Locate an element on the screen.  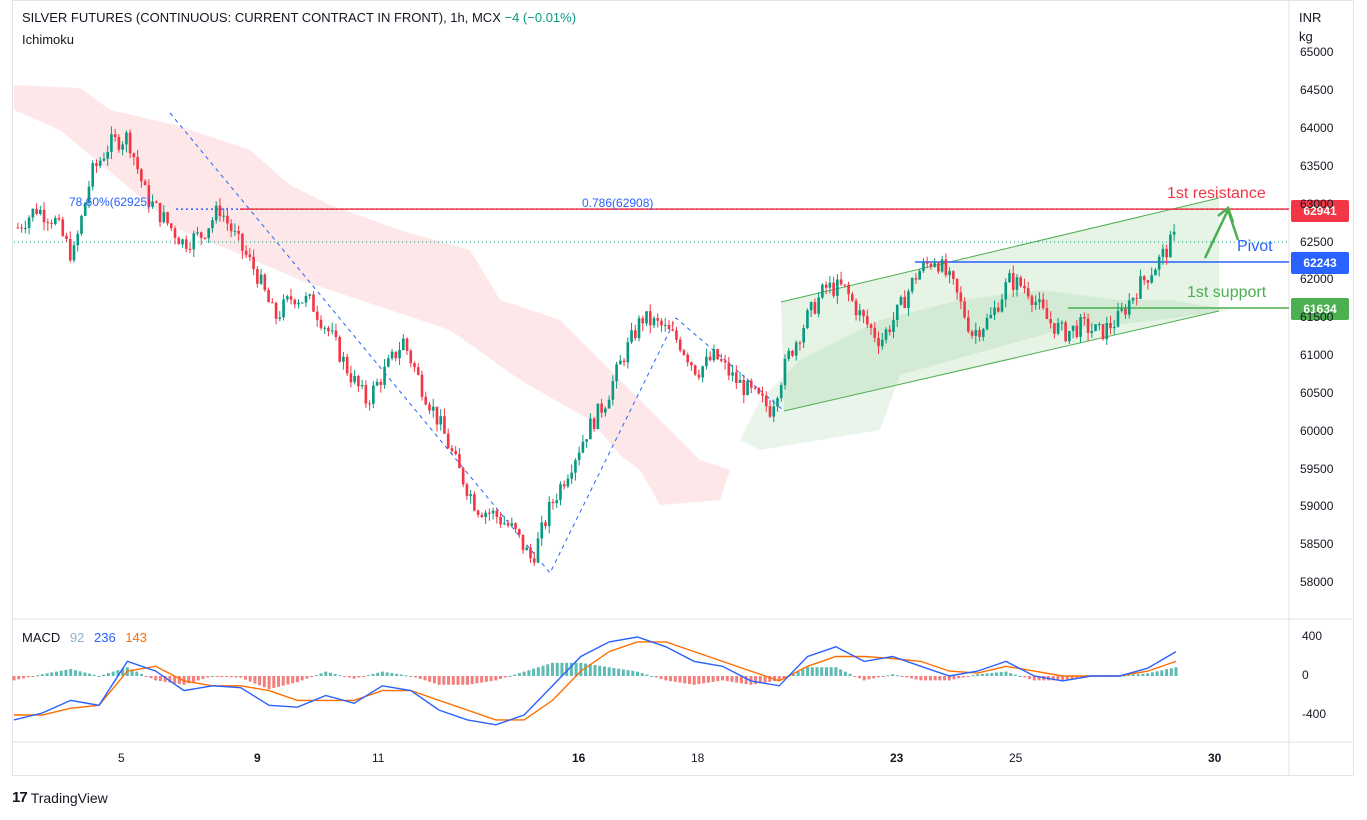
resistance-price-tag: 62941 is located at coordinates (1320, 211).